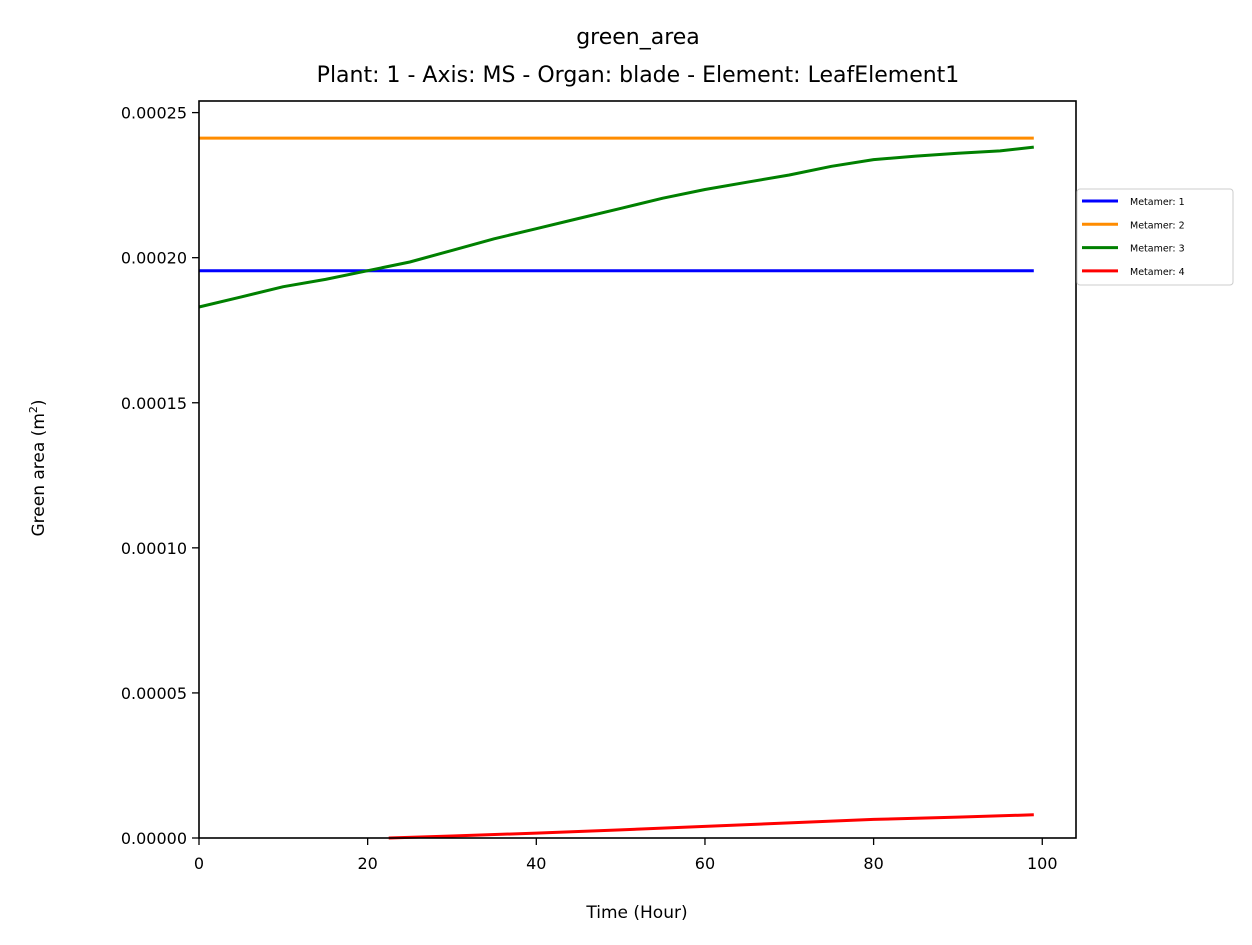 Image resolution: width=1252 pixels, height=945 pixels. I want to click on chart-title: green_area, so click(638, 37).